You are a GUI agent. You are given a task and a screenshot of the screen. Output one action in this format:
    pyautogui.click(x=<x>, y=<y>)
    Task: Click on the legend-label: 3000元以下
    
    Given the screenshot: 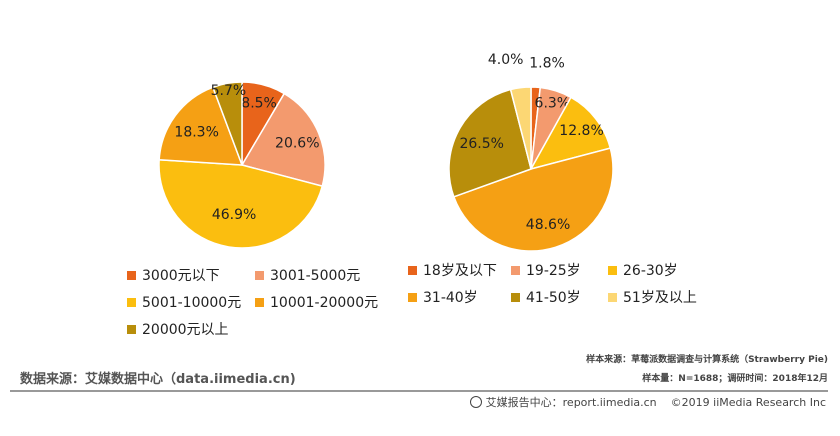 What is the action you would take?
    pyautogui.click(x=181, y=276)
    